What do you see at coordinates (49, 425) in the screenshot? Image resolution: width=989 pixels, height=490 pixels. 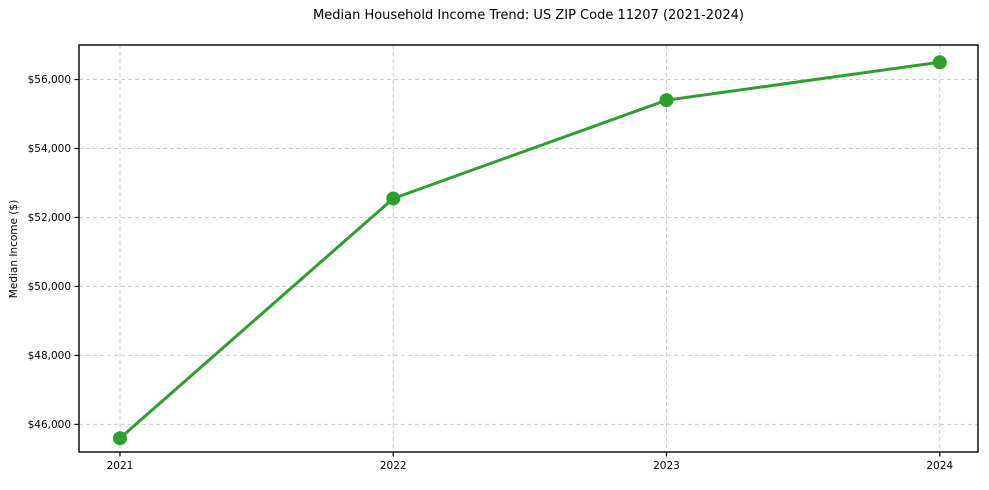 I see `y-tick-label: $46,000` at bounding box center [49, 425].